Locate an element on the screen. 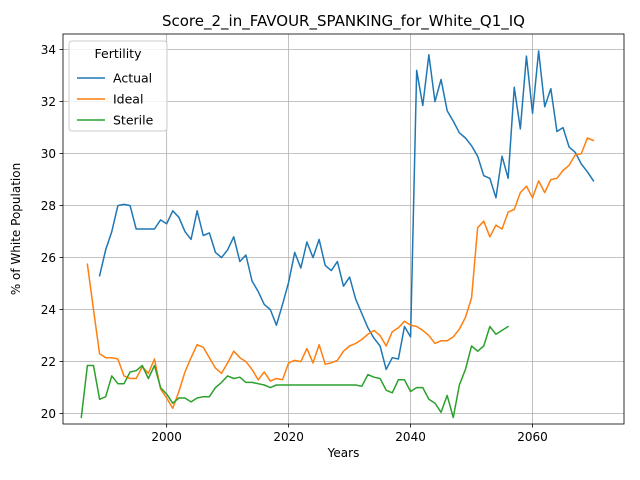 The height and width of the screenshot is (480, 640). x-tick-label: 2020 is located at coordinates (288, 437).